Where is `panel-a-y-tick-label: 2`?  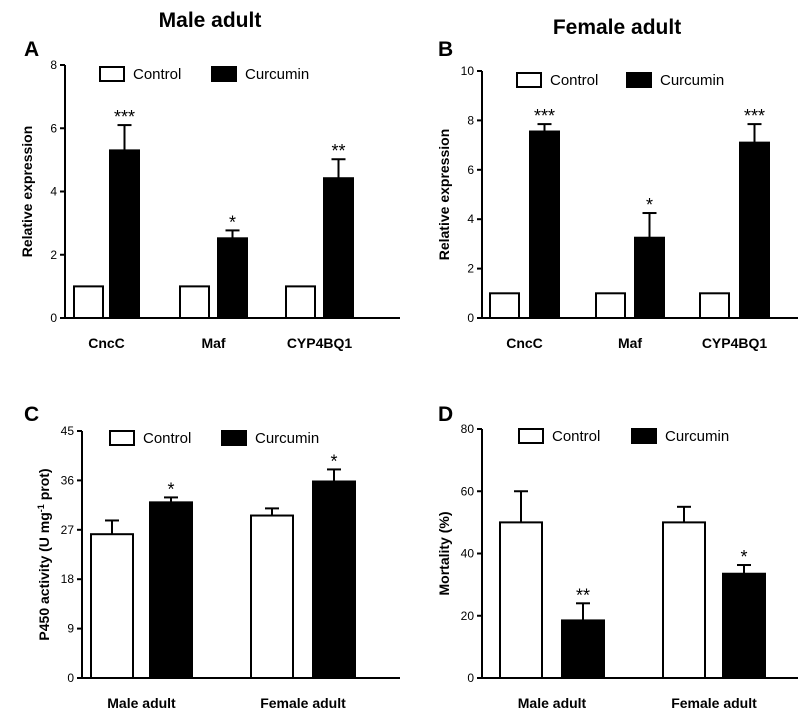
panel-a-y-tick-label: 2 is located at coordinates (53, 255).